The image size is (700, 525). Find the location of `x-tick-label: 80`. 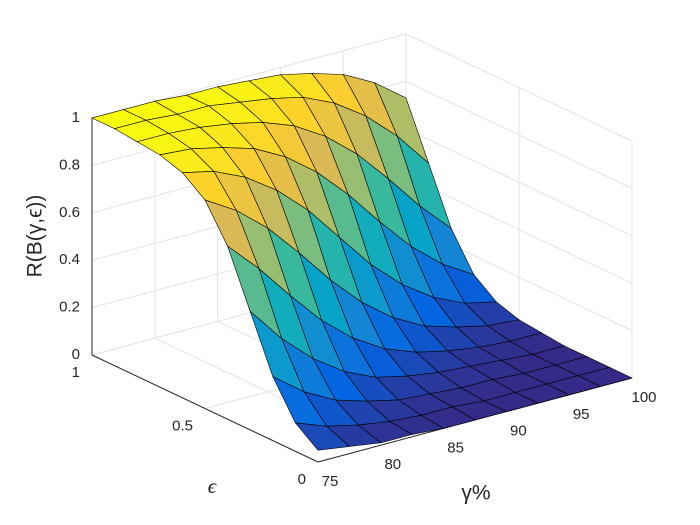

x-tick-label: 80 is located at coordinates (392, 464).